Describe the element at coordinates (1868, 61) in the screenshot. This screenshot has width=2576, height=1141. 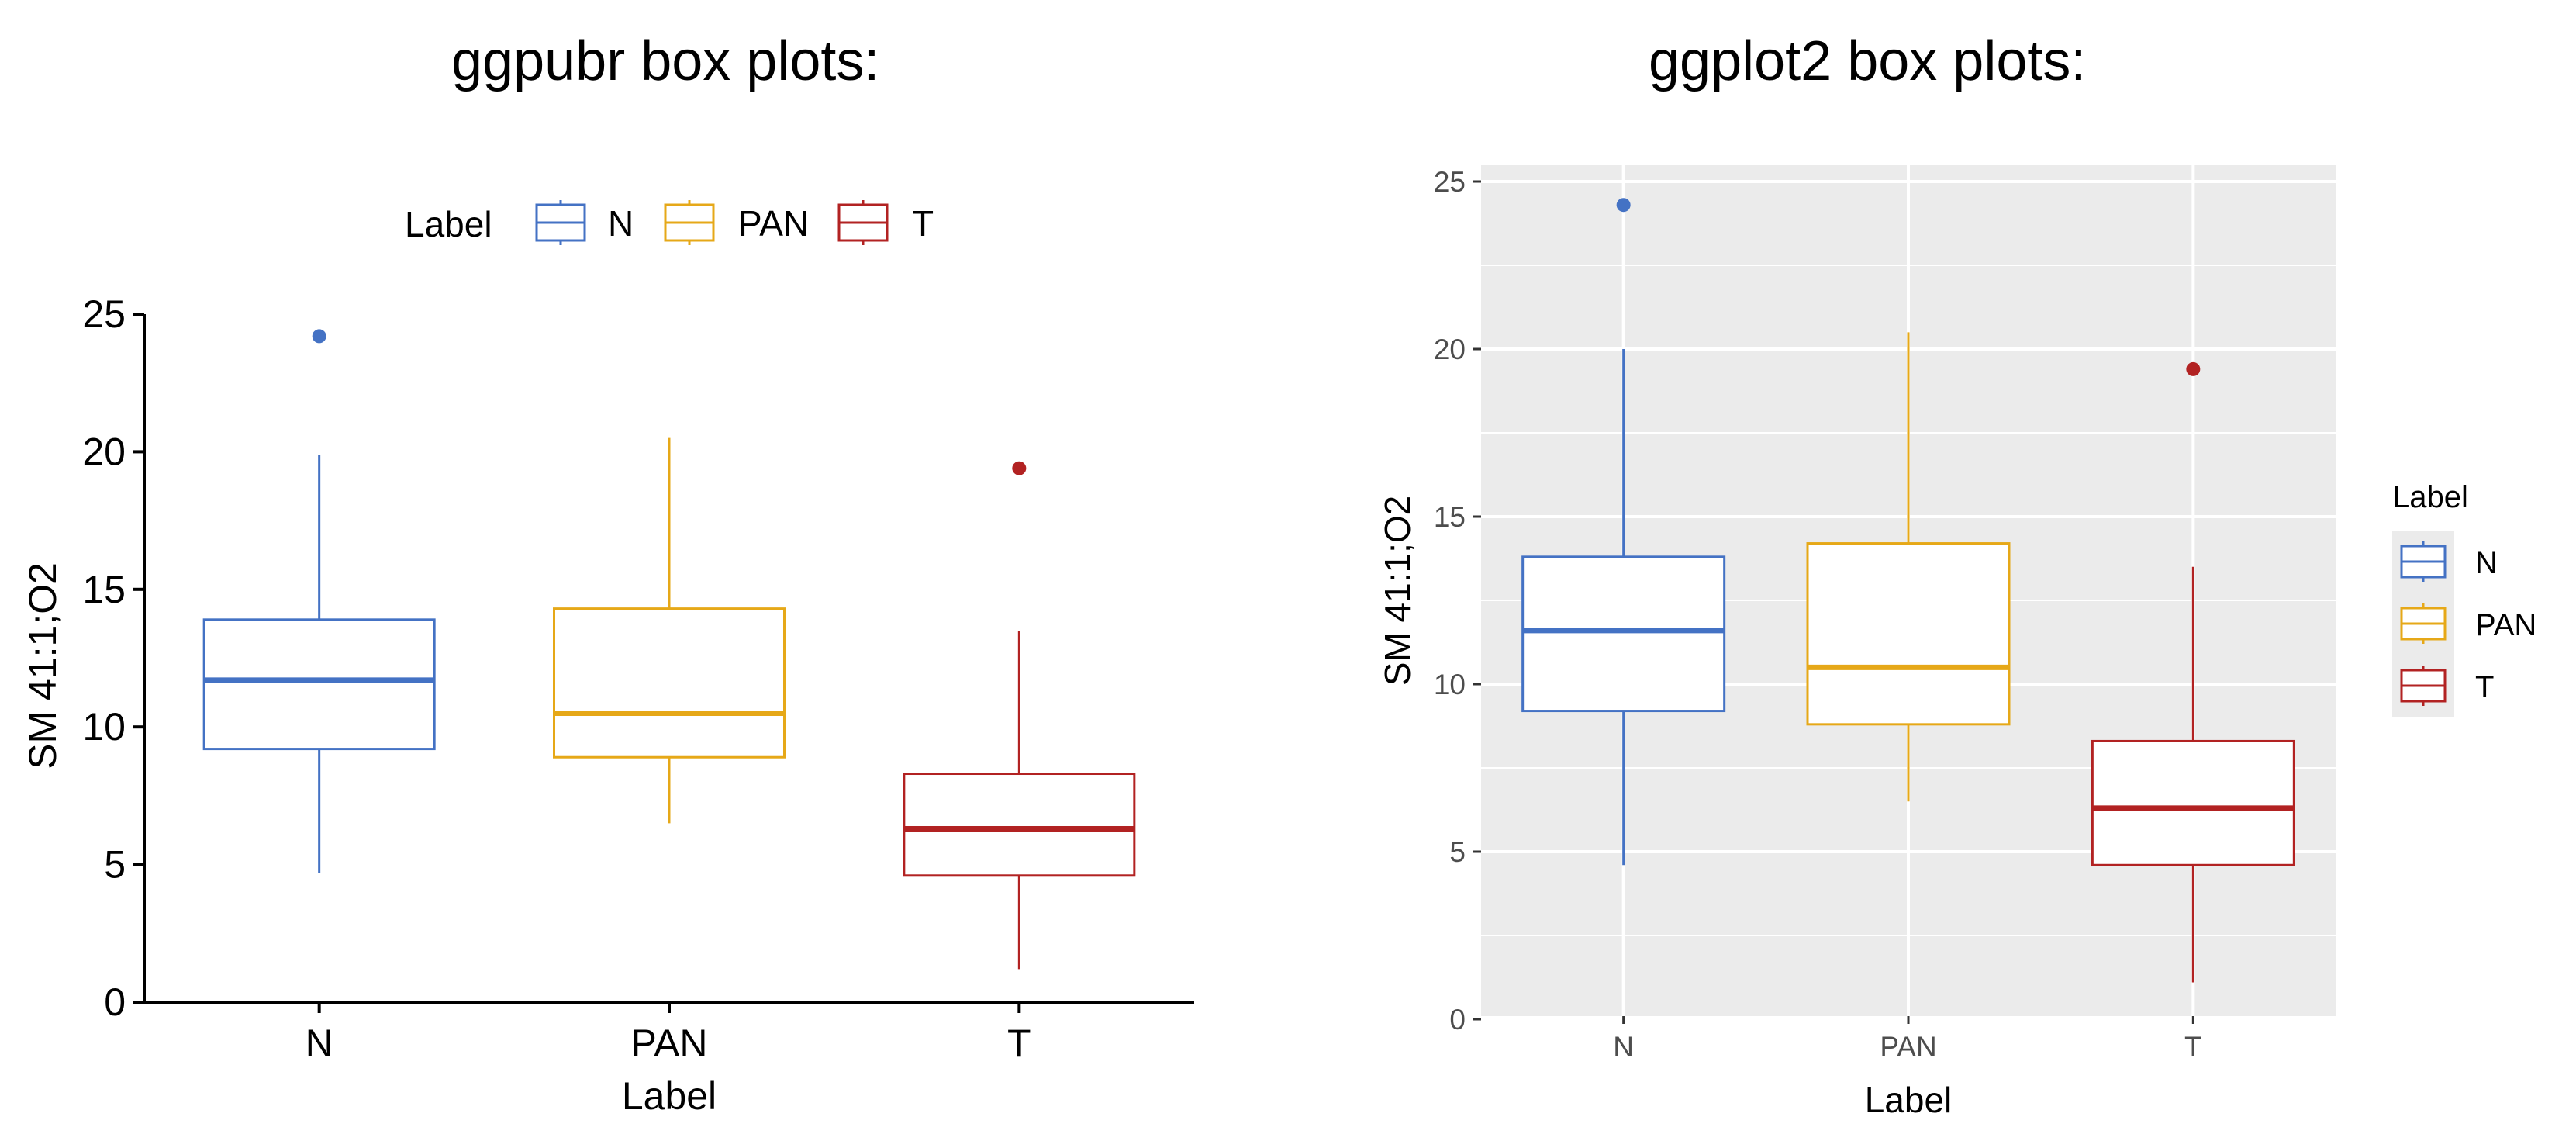
I see `right-panel-title: ggplot2 box plots:` at that location.